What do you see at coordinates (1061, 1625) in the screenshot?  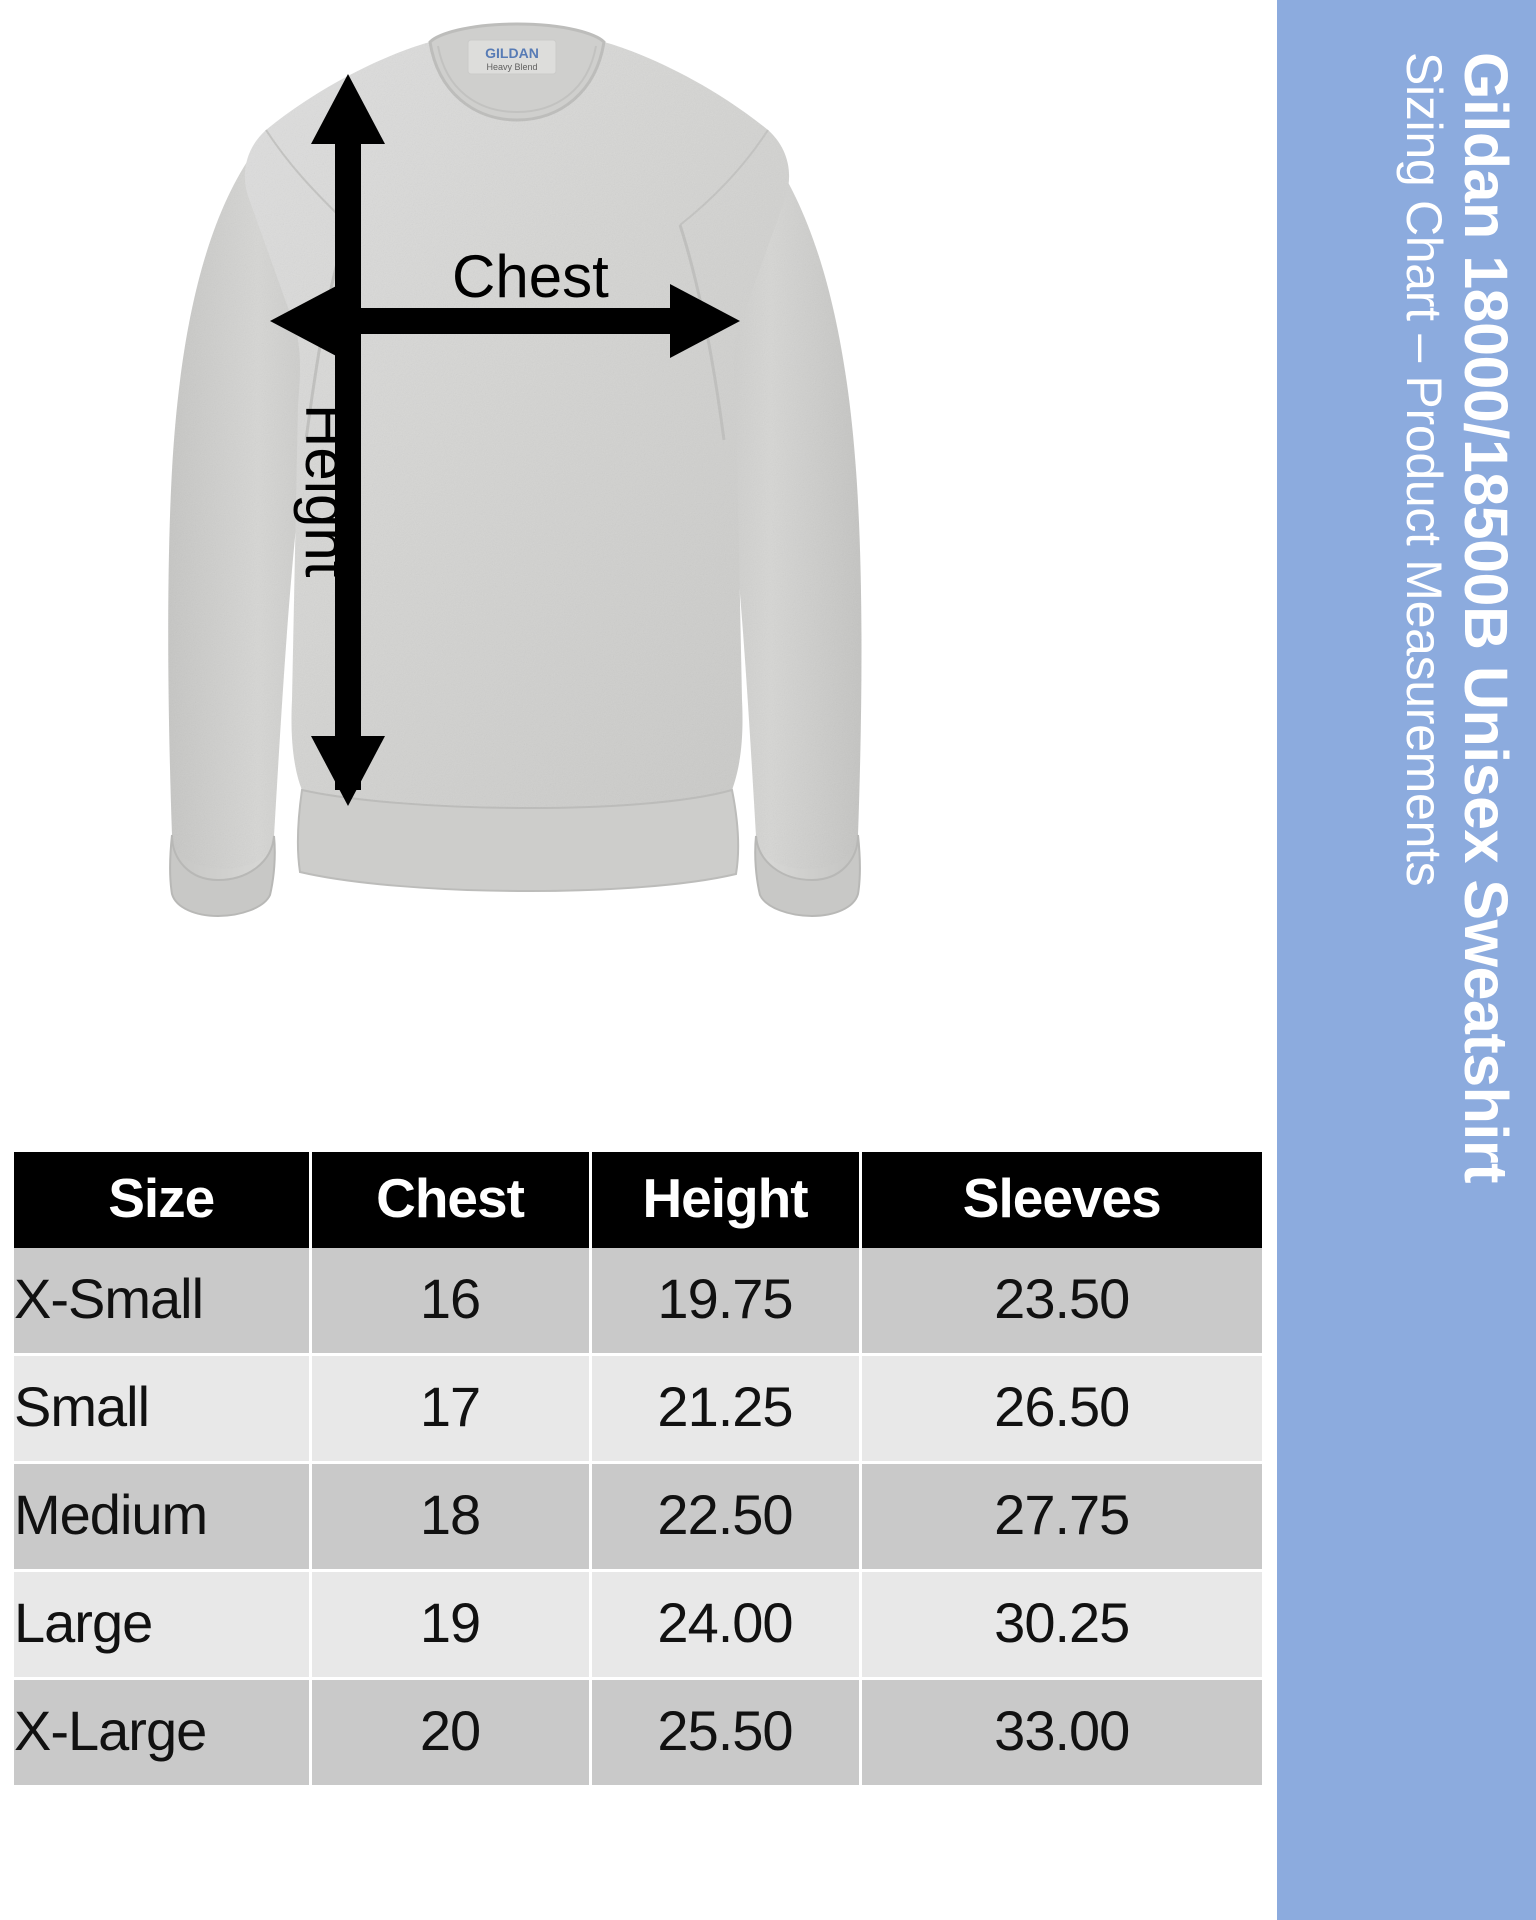 I see `cell-sleeves: 30.25` at bounding box center [1061, 1625].